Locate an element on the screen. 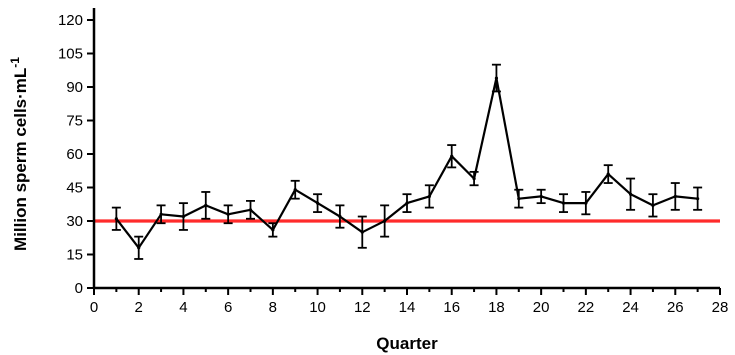  y-axis-title-main: Million sperm cells·mL is located at coordinates (20, 159).